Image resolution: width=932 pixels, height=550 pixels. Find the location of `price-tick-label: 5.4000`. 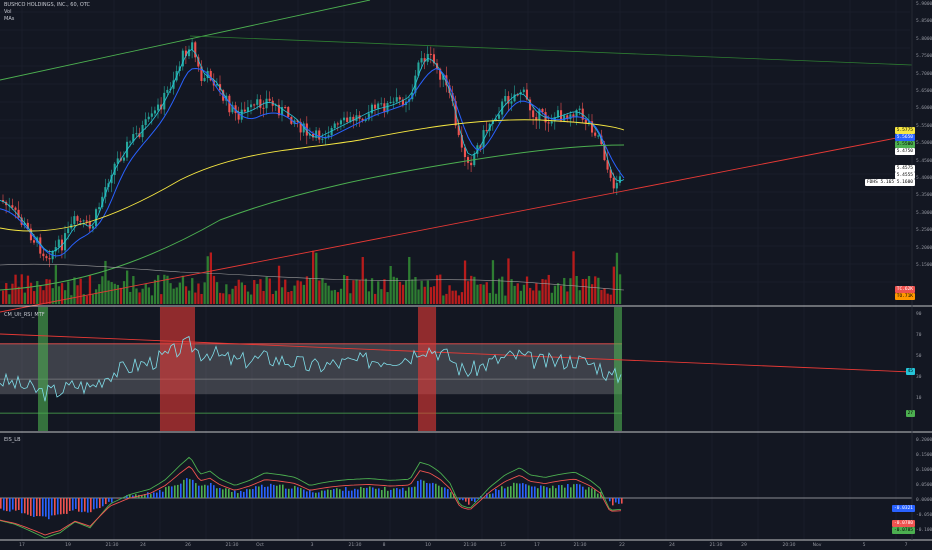

price-tick-label: 5.4000 is located at coordinates (924, 178).